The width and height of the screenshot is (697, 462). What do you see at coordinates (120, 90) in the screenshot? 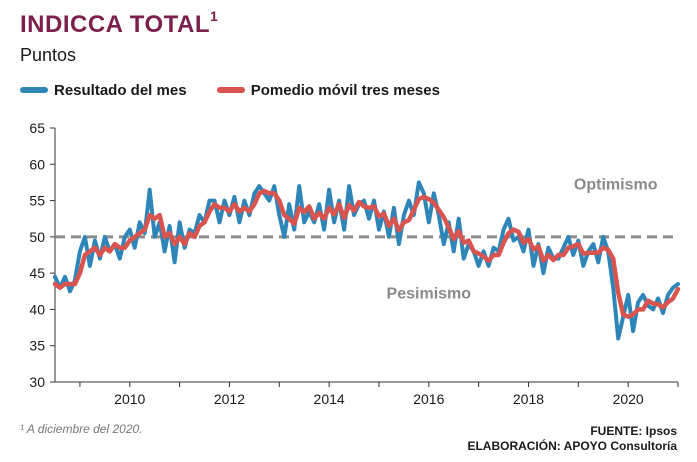
I see `legend-label-resultado: Resultado del mes` at bounding box center [120, 90].